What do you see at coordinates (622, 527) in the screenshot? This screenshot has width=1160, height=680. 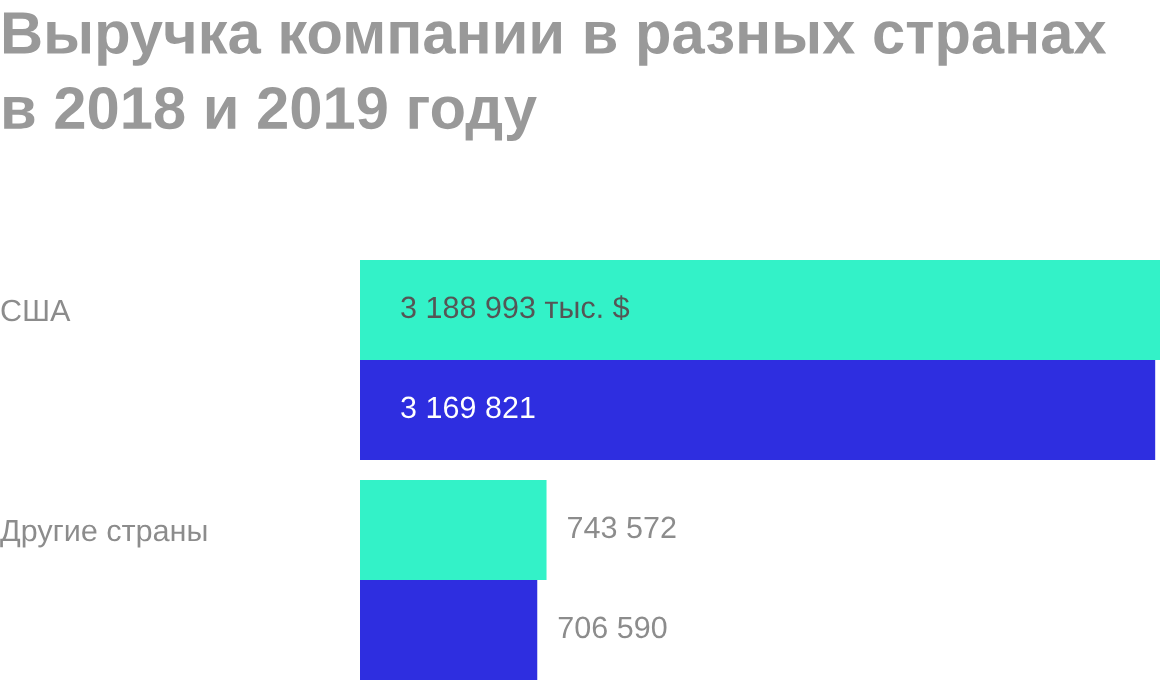 I see `data-label: 743 572` at bounding box center [622, 527].